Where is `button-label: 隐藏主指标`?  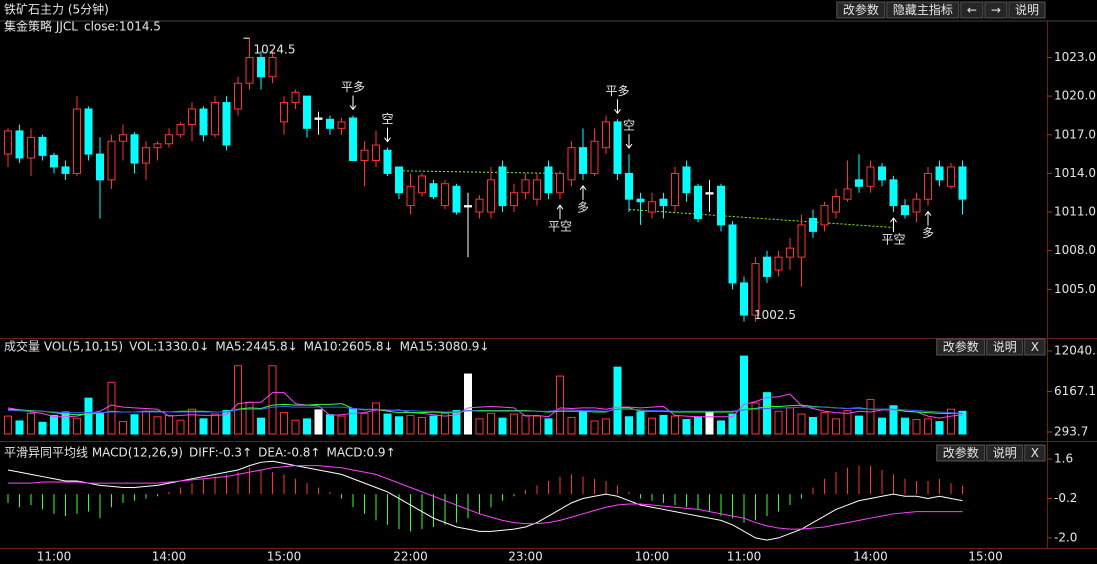 button-label: 隐藏主指标 is located at coordinates (923, 9).